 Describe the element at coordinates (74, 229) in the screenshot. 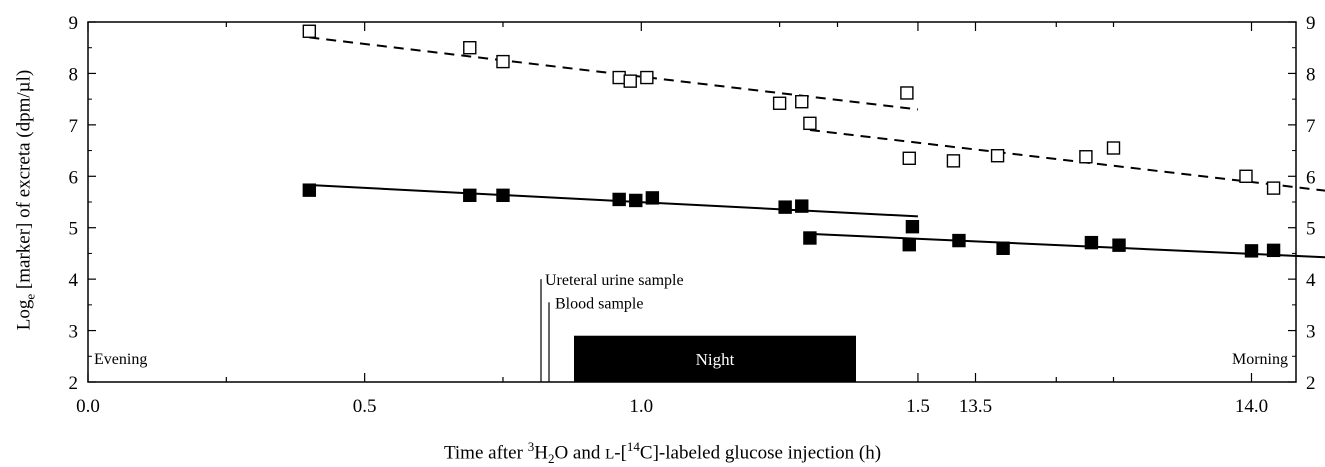

I see `y-tick-label-left: 5` at that location.